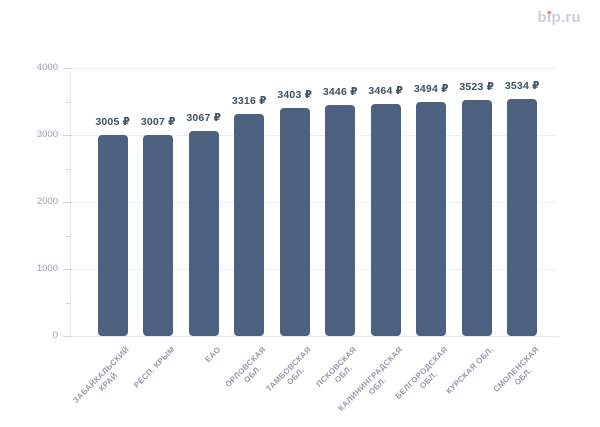  What do you see at coordinates (314, 336) in the screenshot?
I see `x-axis-baseline` at bounding box center [314, 336].